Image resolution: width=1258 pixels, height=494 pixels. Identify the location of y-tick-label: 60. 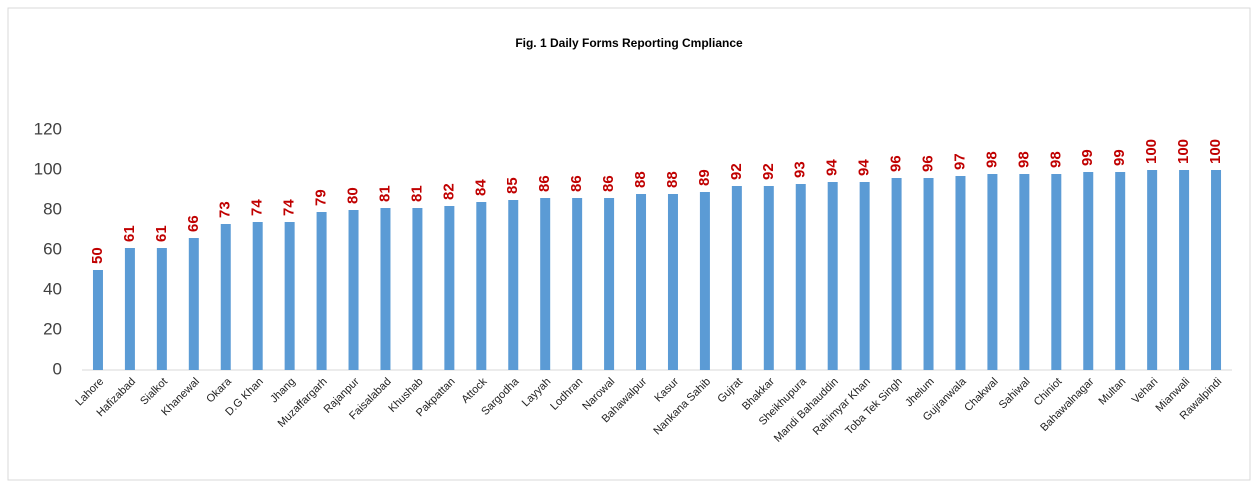
(52, 248).